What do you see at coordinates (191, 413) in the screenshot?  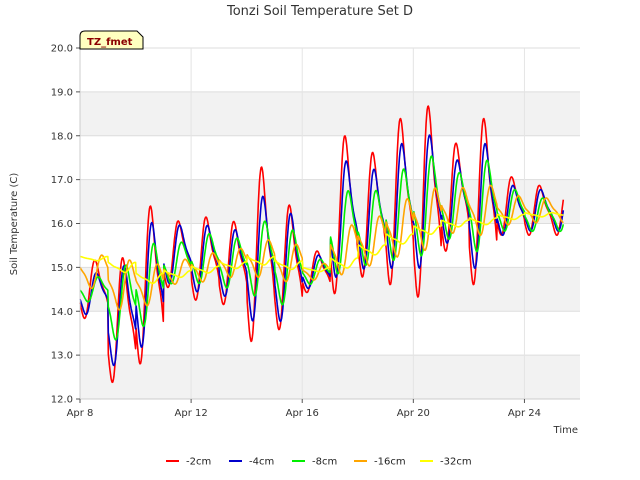 I see `x-tick-label: Apr 12` at bounding box center [191, 413].